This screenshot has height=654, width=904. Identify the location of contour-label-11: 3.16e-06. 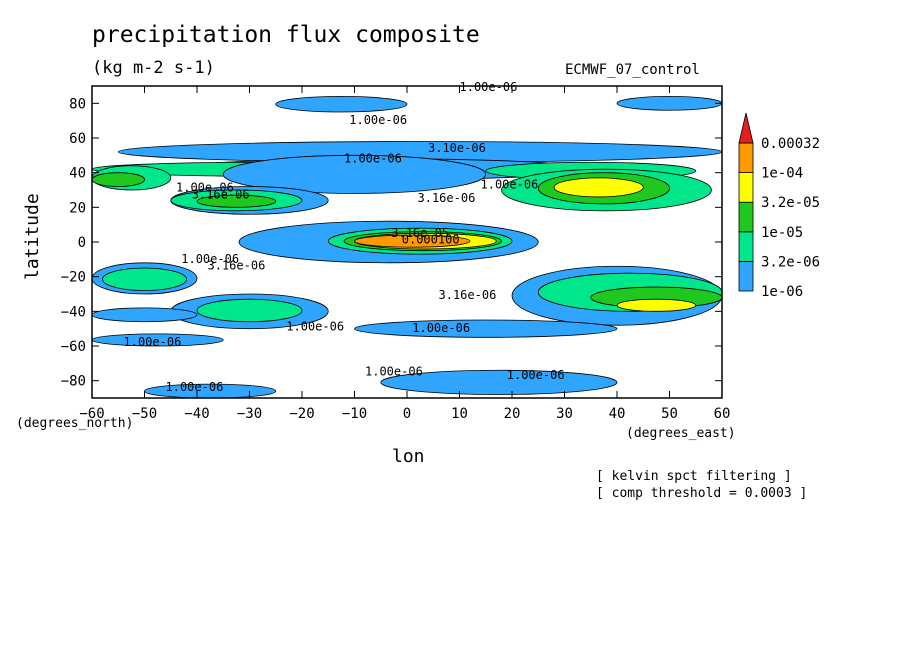
(237, 266).